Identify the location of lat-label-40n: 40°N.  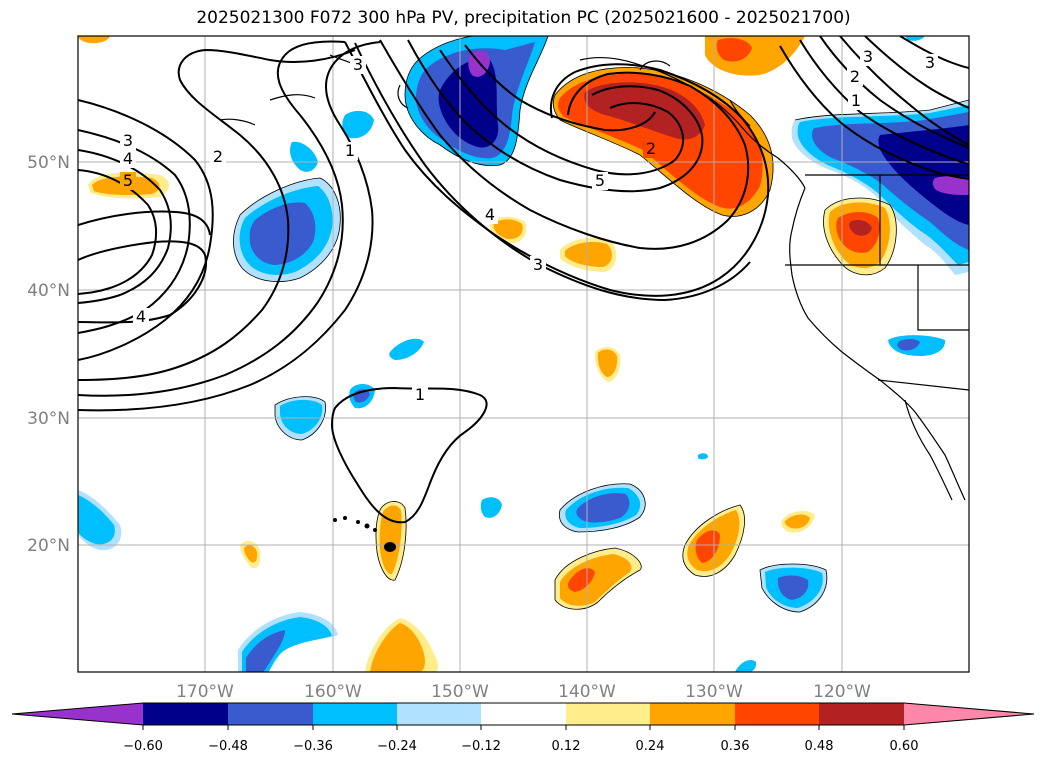
(48, 291).